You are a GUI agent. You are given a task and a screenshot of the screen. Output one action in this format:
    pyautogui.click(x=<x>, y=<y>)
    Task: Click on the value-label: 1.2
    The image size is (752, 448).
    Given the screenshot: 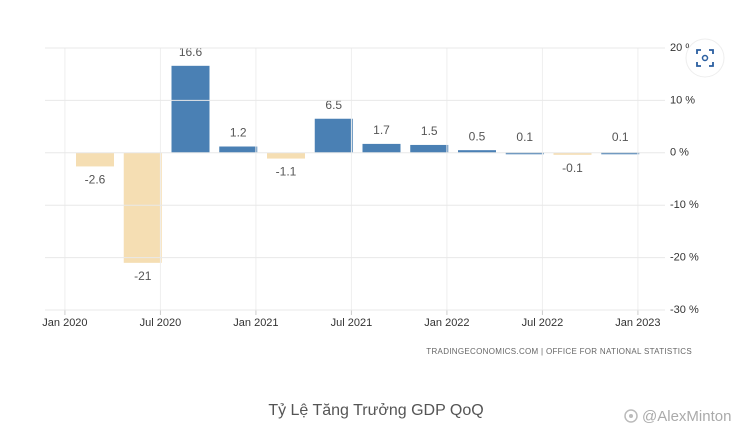 What is the action you would take?
    pyautogui.click(x=238, y=133)
    